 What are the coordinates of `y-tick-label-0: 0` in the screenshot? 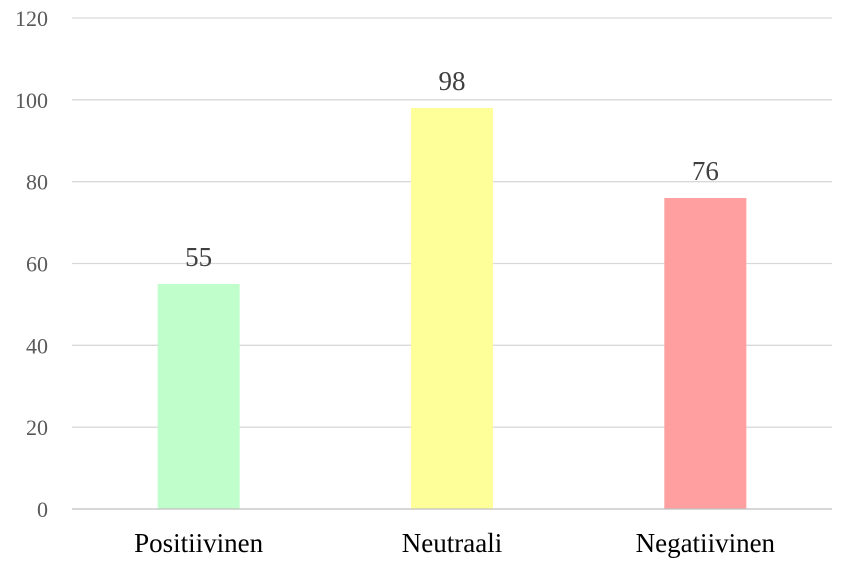 It's located at (42, 509).